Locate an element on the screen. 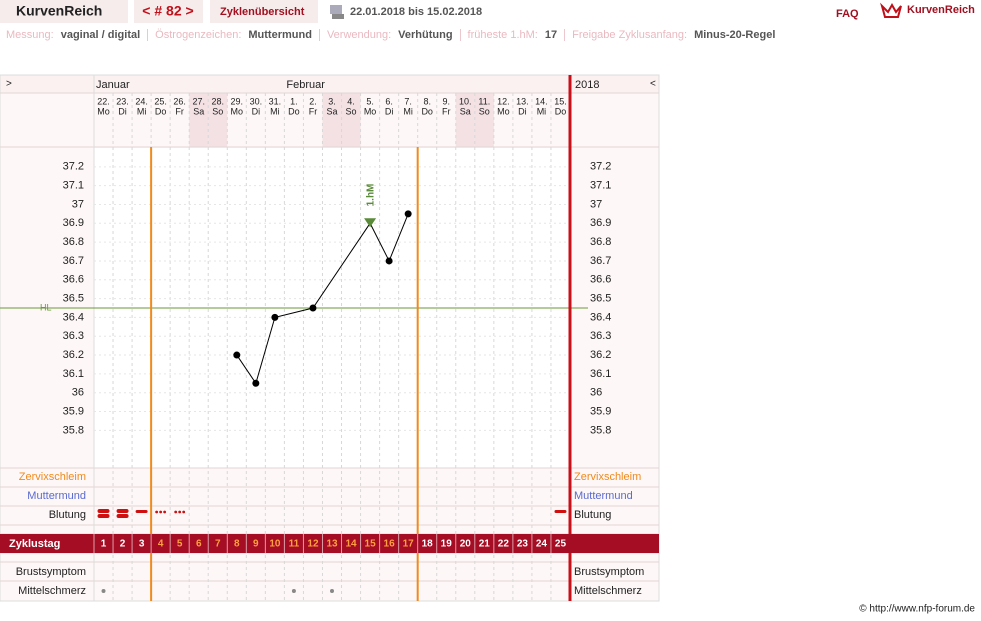 Image resolution: width=981 pixels, height=621 pixels. day-date: 8. is located at coordinates (427, 101).